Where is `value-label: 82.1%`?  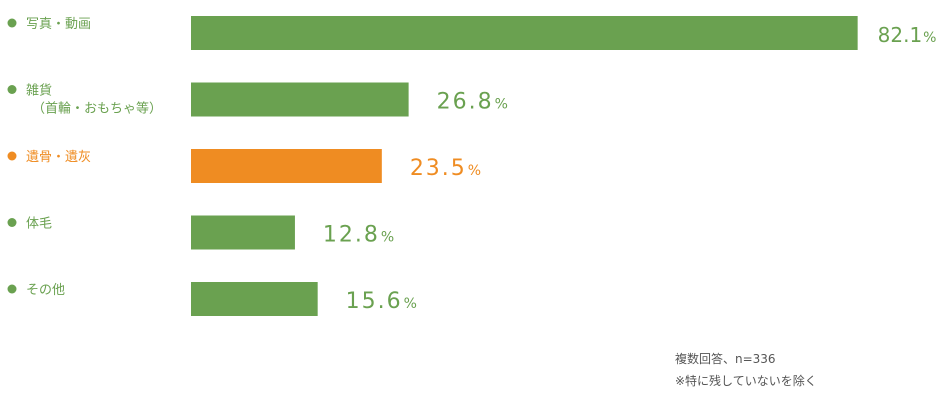 value-label: 82.1% is located at coordinates (907, 35).